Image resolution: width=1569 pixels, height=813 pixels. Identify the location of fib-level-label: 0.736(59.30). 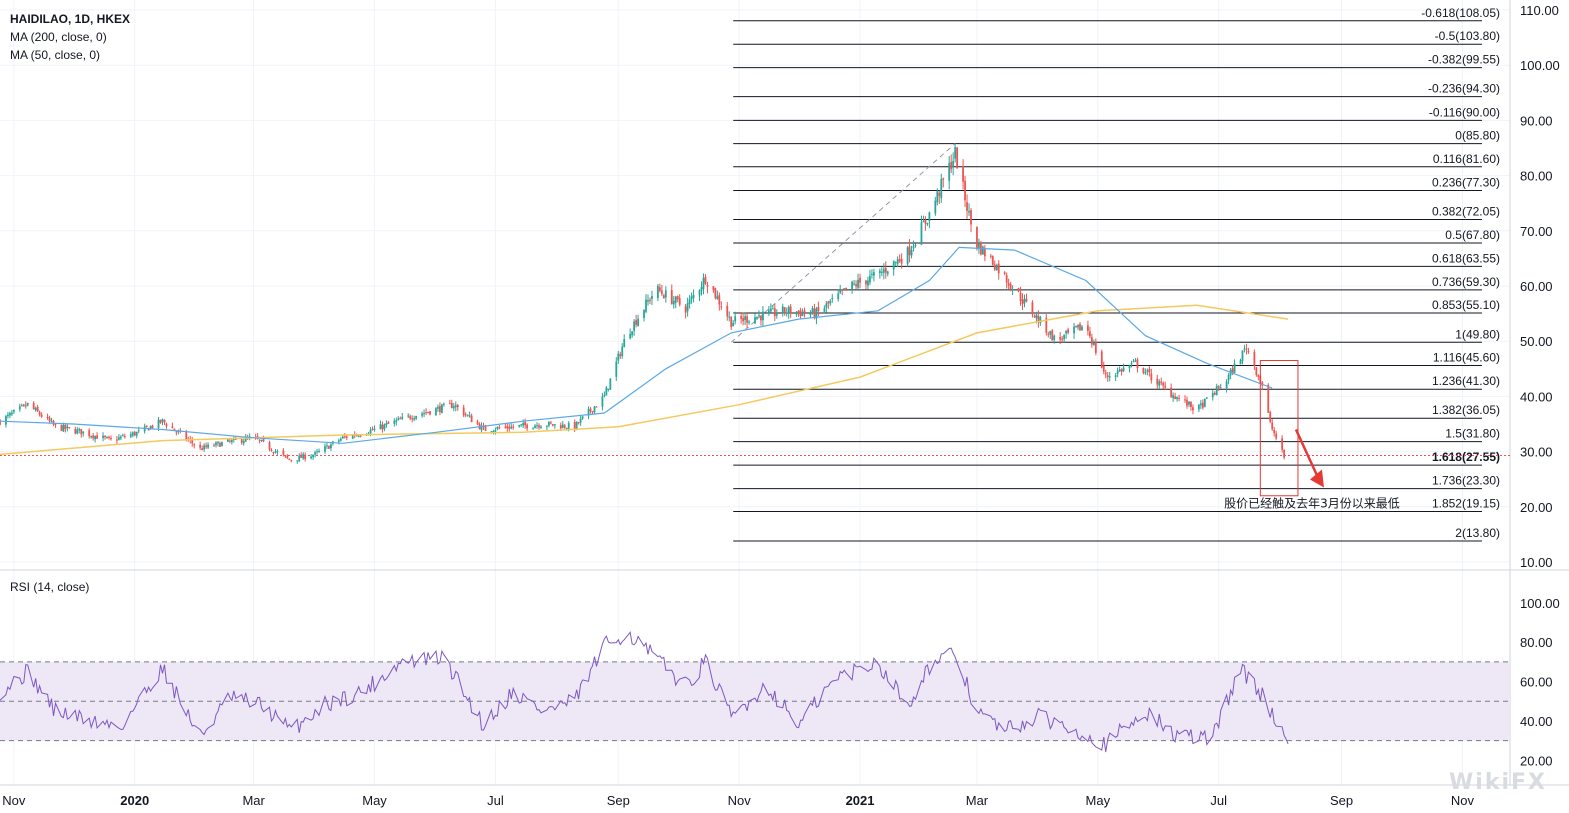
(1466, 282).